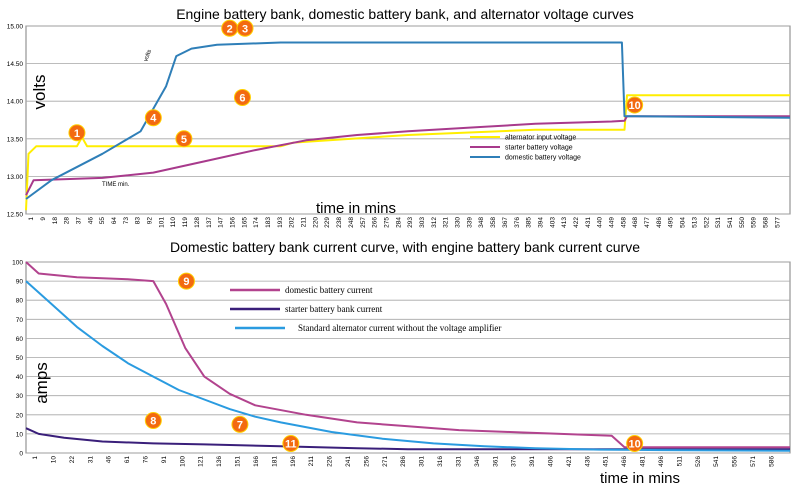 The width and height of the screenshot is (800, 485). I want to click on marker-label: 11, so click(291, 444).